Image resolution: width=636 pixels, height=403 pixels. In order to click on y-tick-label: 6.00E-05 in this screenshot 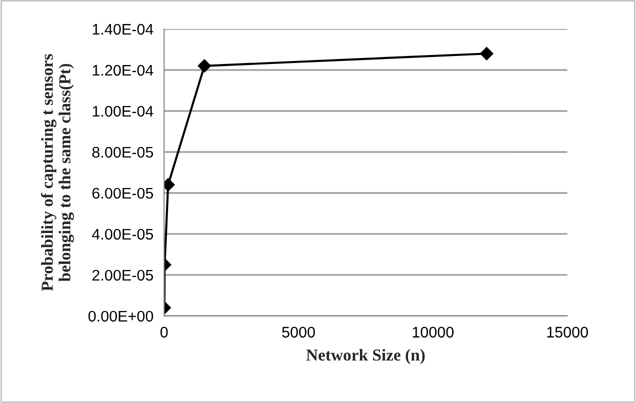, I will do `click(123, 193)`.